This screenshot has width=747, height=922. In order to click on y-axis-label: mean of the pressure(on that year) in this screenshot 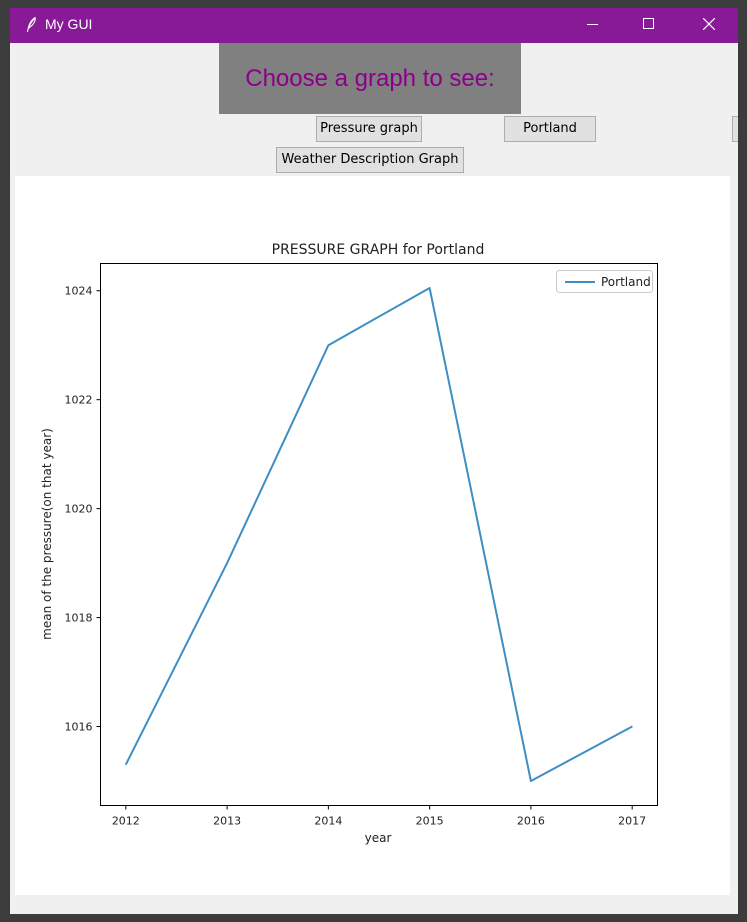, I will do `click(47, 534)`.